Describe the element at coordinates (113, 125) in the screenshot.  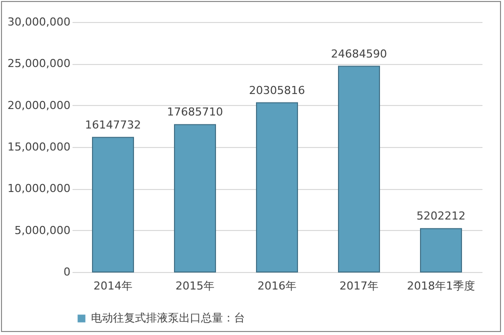
I see `data-label: 16147732` at that location.